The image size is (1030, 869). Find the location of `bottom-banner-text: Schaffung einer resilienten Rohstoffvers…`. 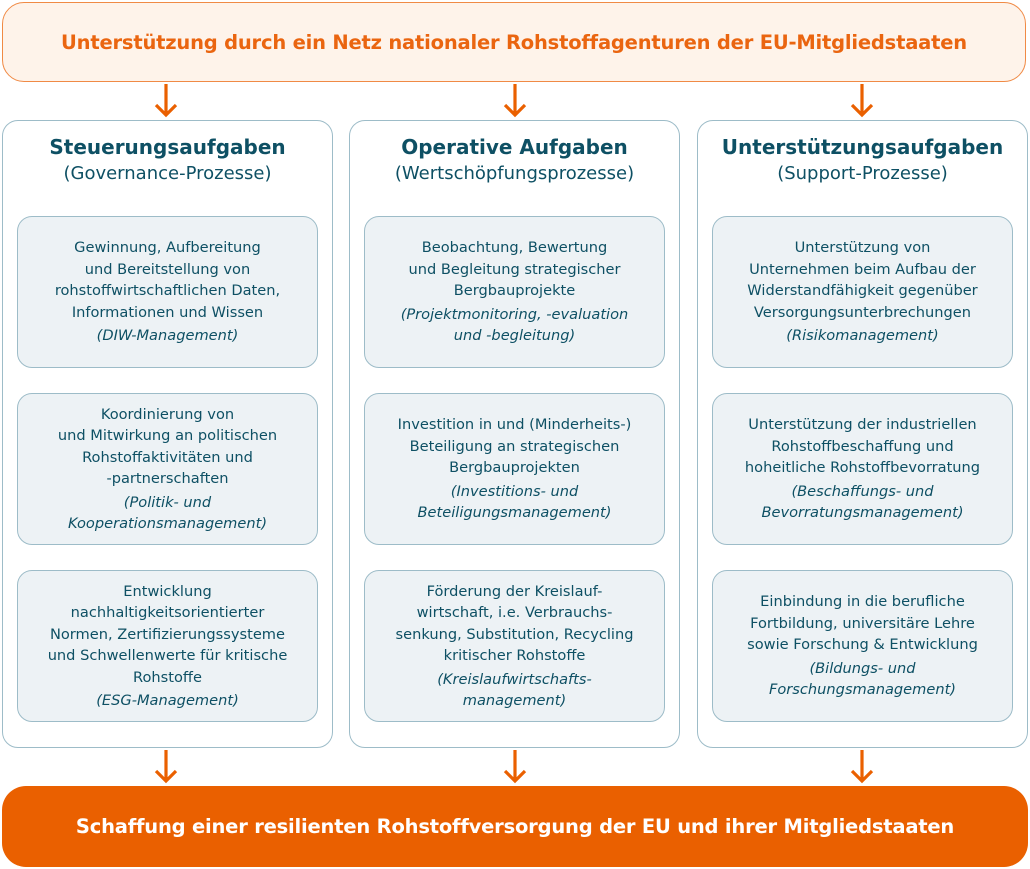

bottom-banner-text: Schaffung einer resilienten Rohstoffvers… is located at coordinates (515, 826).